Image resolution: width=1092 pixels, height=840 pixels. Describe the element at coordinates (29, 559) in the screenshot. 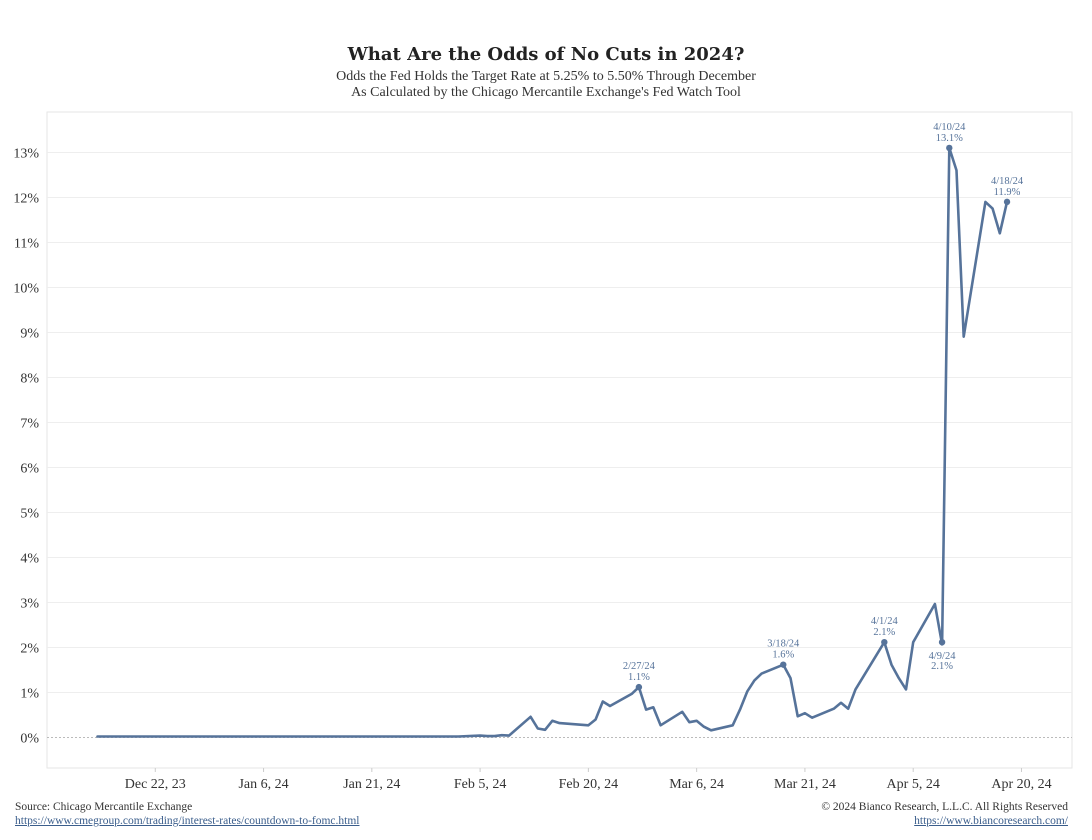

I see `y-tick-label: 4%` at that location.